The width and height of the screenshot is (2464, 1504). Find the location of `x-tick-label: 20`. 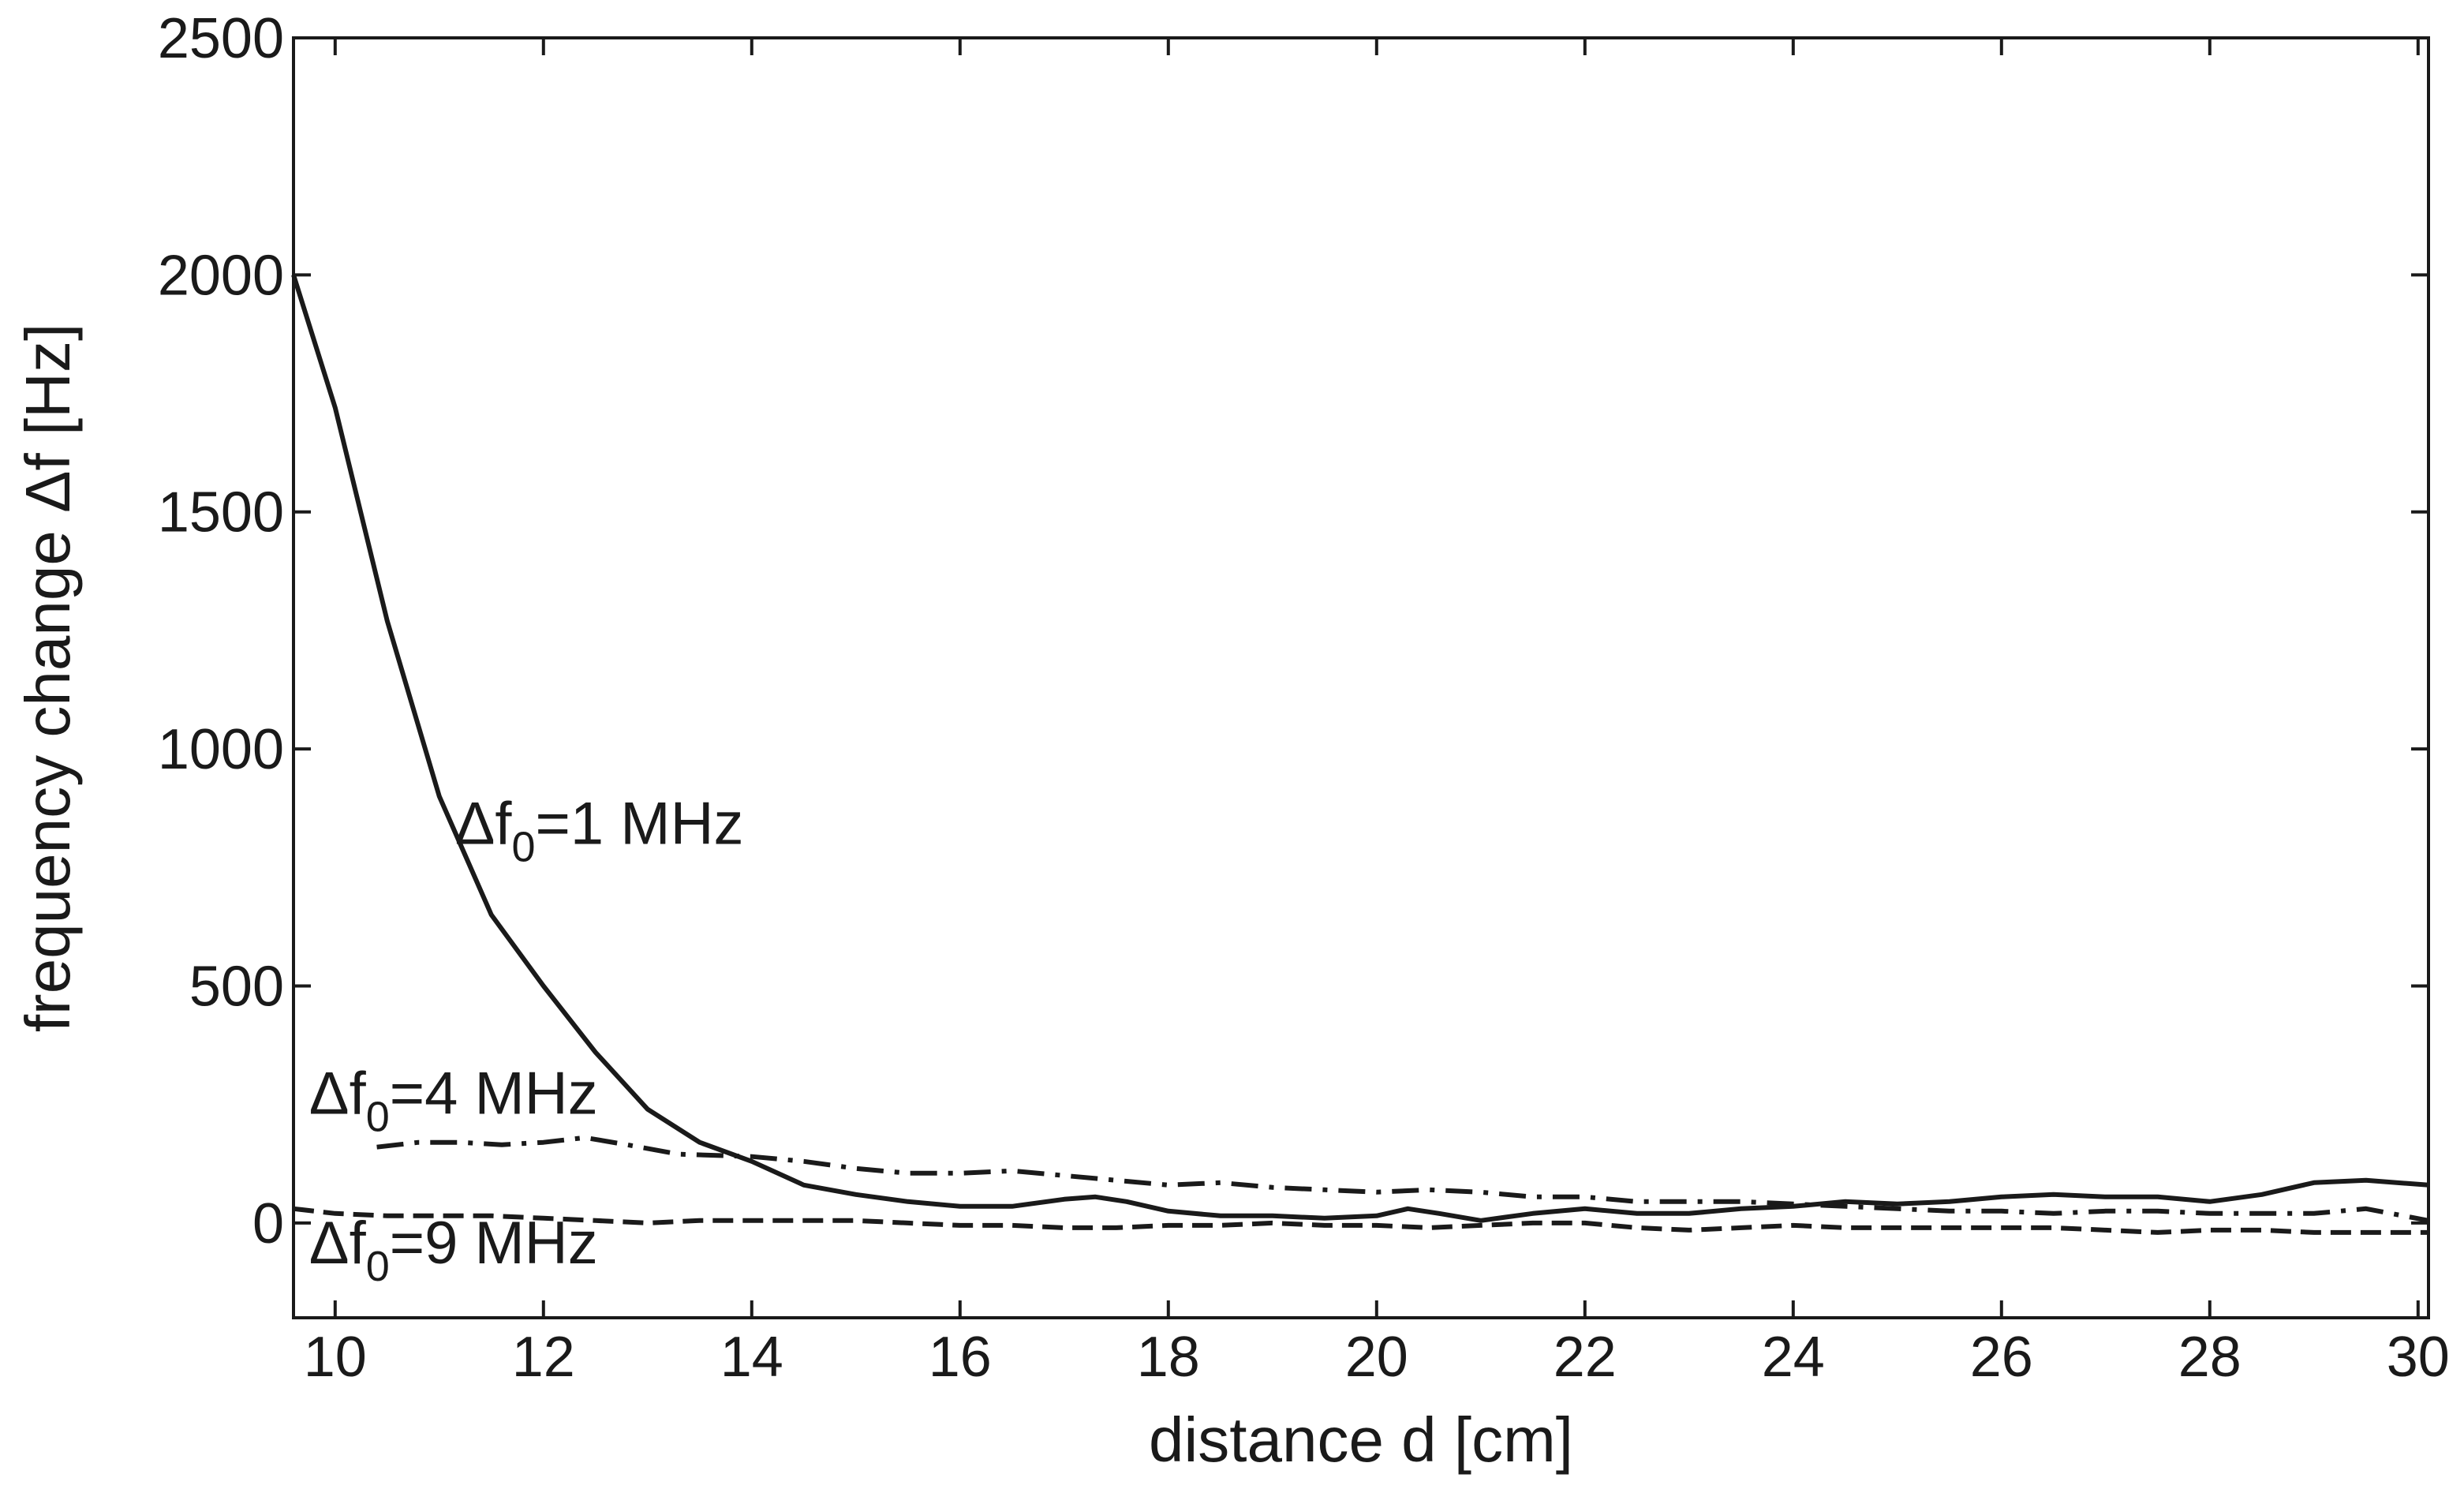

x-tick-label: 20 is located at coordinates (1376, 1357).